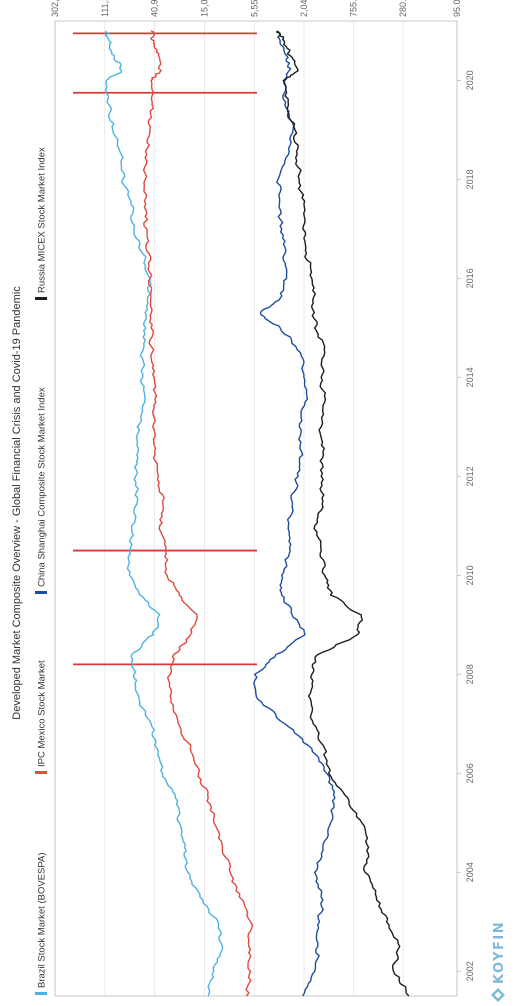 The width and height of the screenshot is (519, 1006). Describe the element at coordinates (155, 8) in the screenshot. I see `y-tick-label: 40,955.00` at that location.